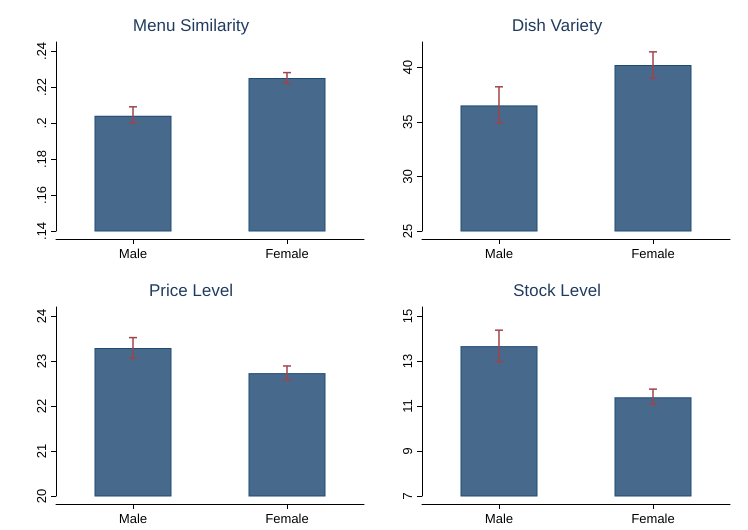 This screenshot has height=530, width=748. Describe the element at coordinates (41, 123) in the screenshot. I see `y-tick-label: .2` at that location.